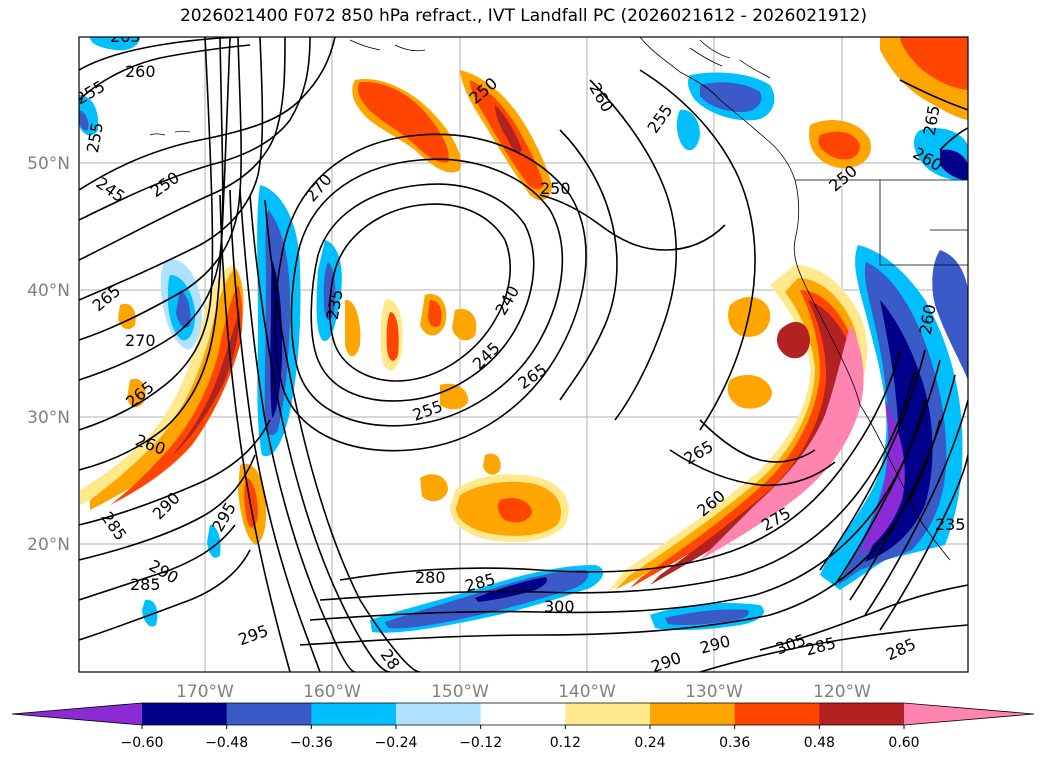 The image size is (1047, 765). Describe the element at coordinates (587, 692) in the screenshot. I see `lon-label: 140°W` at that location.